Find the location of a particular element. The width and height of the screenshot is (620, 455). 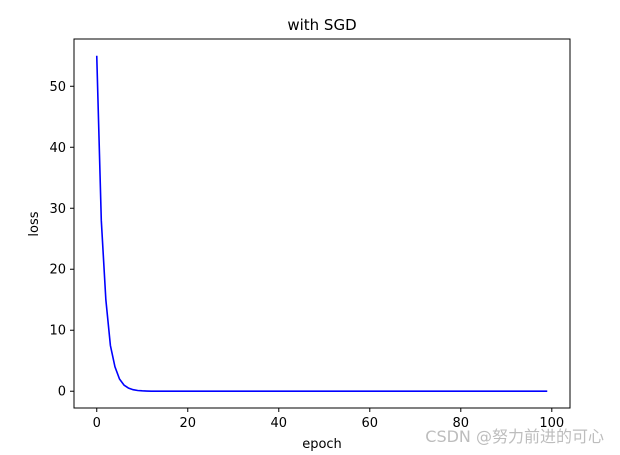

y-tick-label: 50 is located at coordinates (57, 87).